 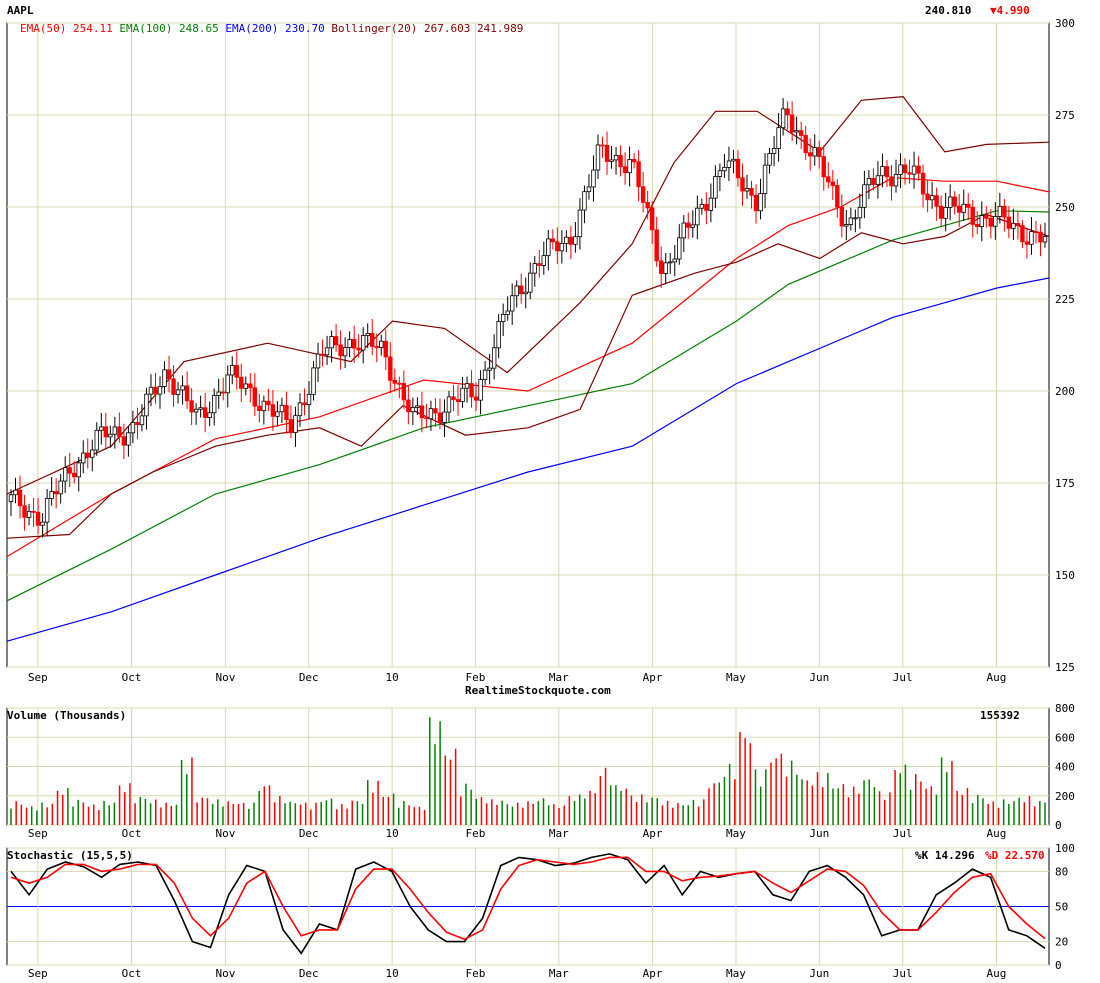 What do you see at coordinates (1065, 299) in the screenshot?
I see `y-tick-label: 225` at bounding box center [1065, 299].